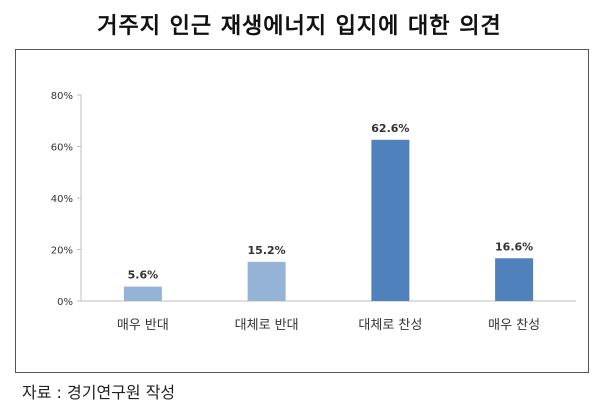 Image resolution: width=599 pixels, height=408 pixels. I want to click on data-label: 62.6%, so click(390, 128).